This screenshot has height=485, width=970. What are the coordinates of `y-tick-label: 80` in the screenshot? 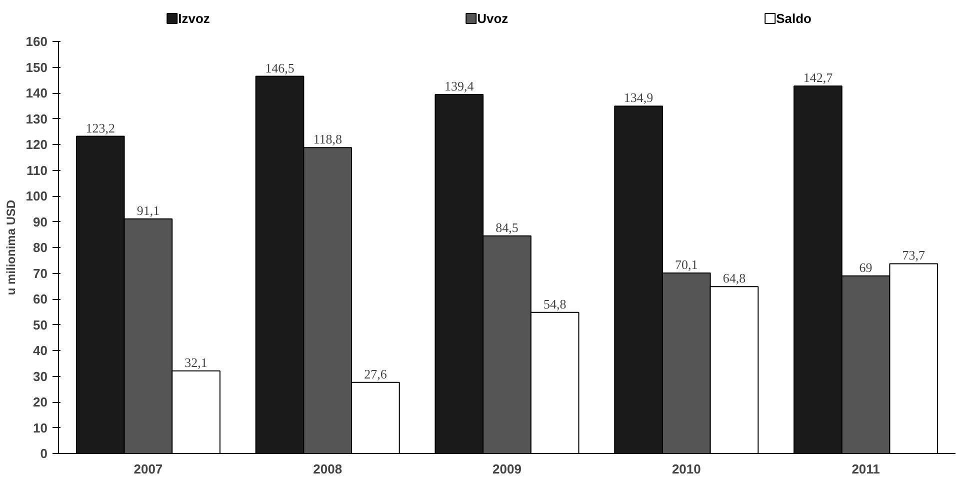 It's located at (40, 247).